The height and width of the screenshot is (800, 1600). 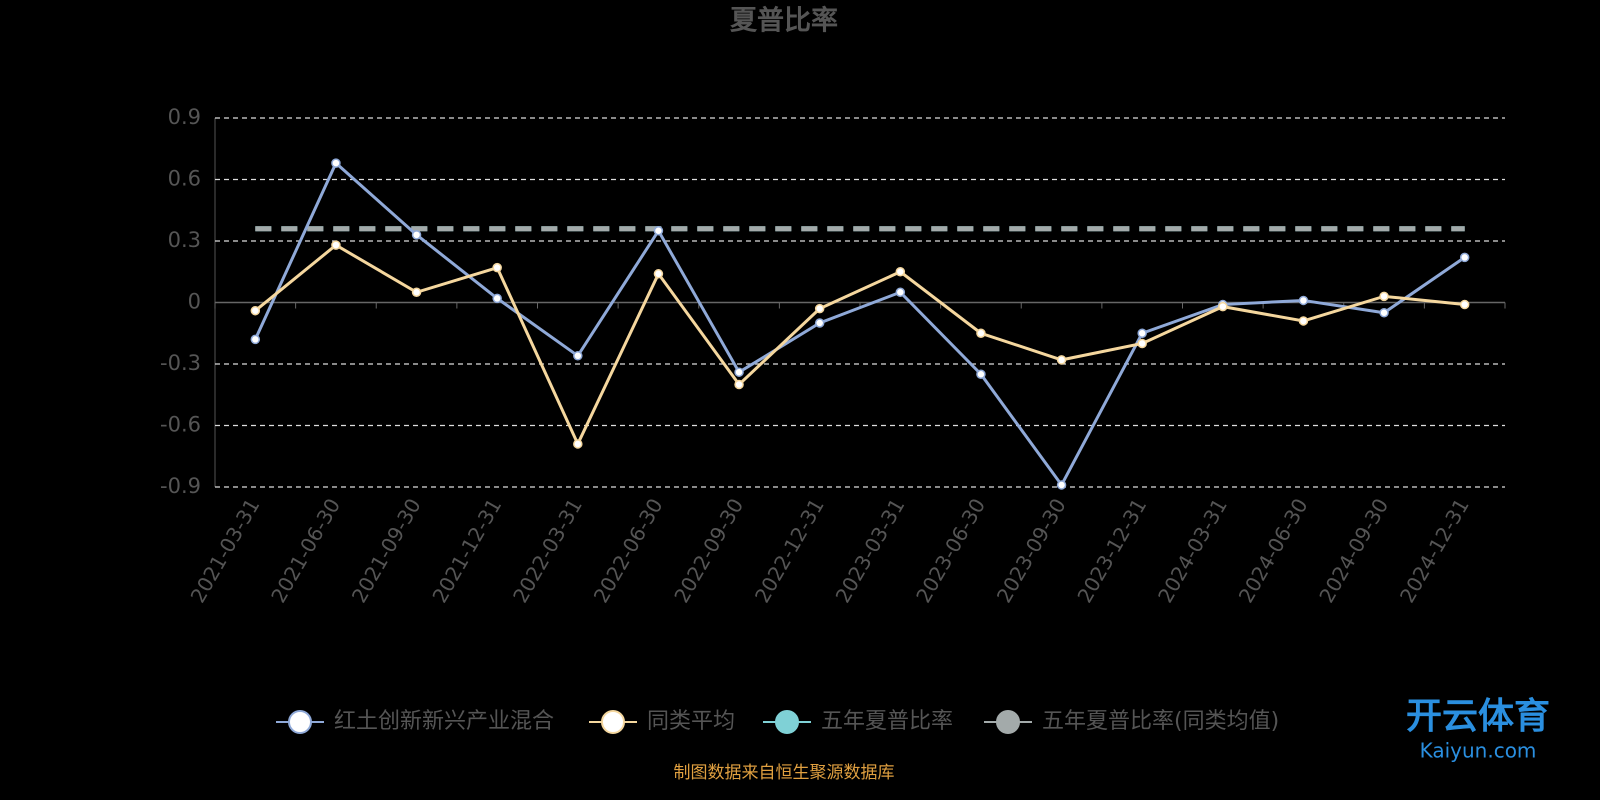 I want to click on x-tick-label: 2022-06-30, so click(x=628, y=550).